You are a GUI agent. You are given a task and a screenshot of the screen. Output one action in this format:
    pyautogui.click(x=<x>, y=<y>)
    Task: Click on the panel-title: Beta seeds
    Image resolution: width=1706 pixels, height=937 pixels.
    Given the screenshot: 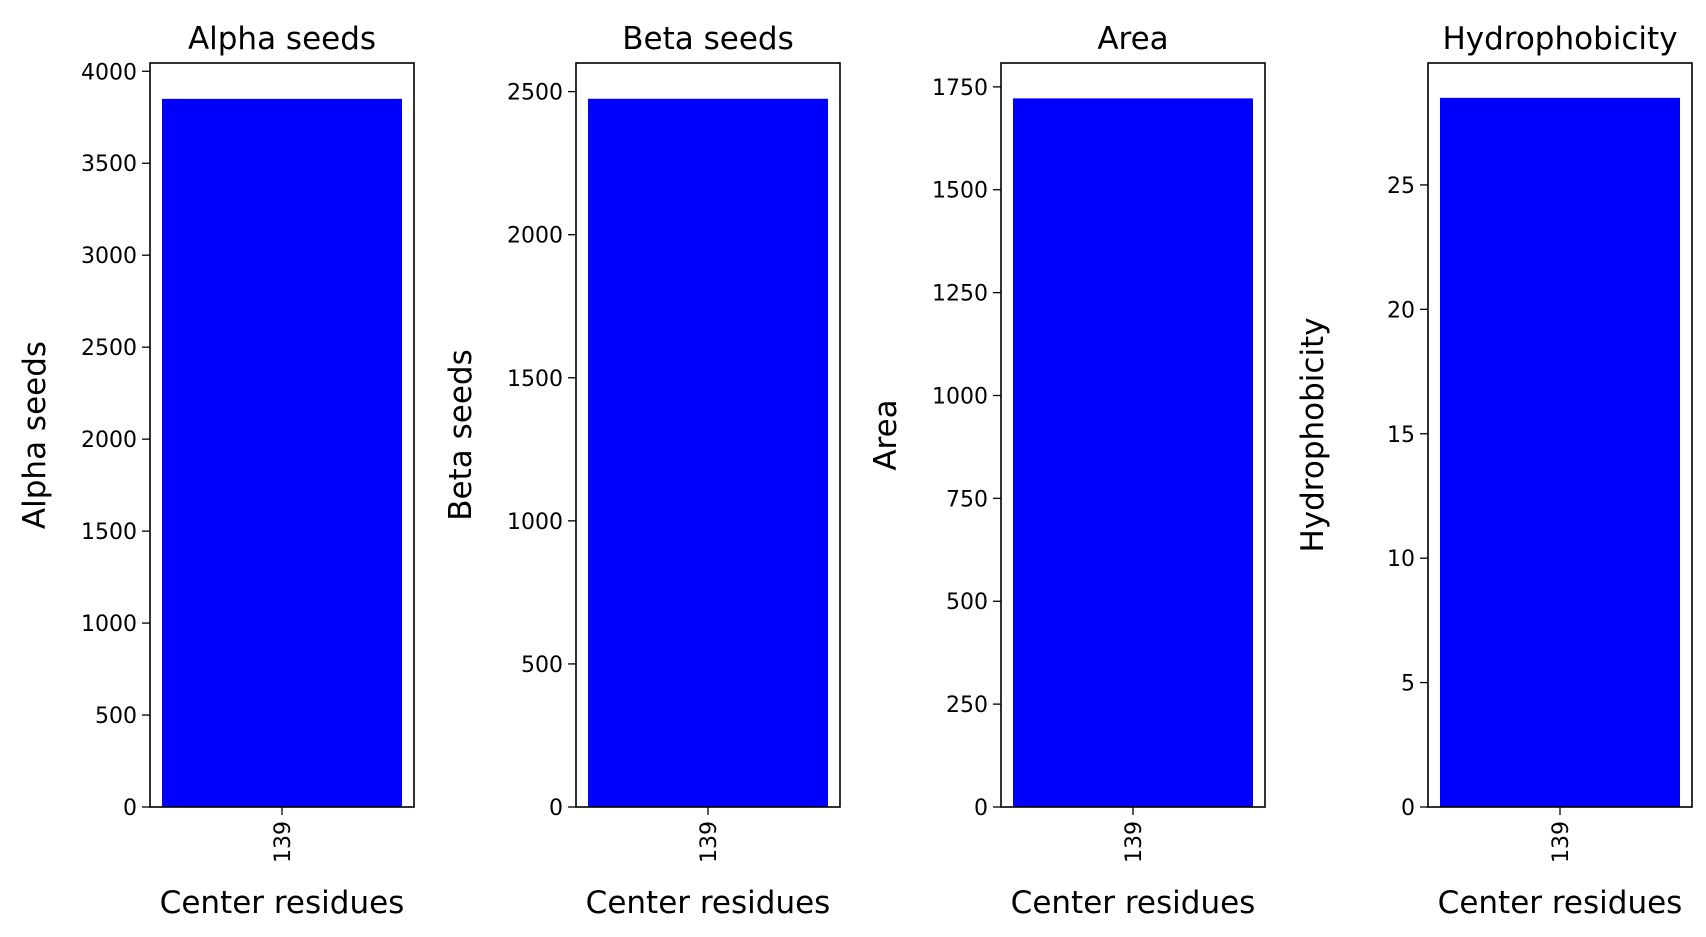 What is the action you would take?
    pyautogui.click(x=707, y=39)
    